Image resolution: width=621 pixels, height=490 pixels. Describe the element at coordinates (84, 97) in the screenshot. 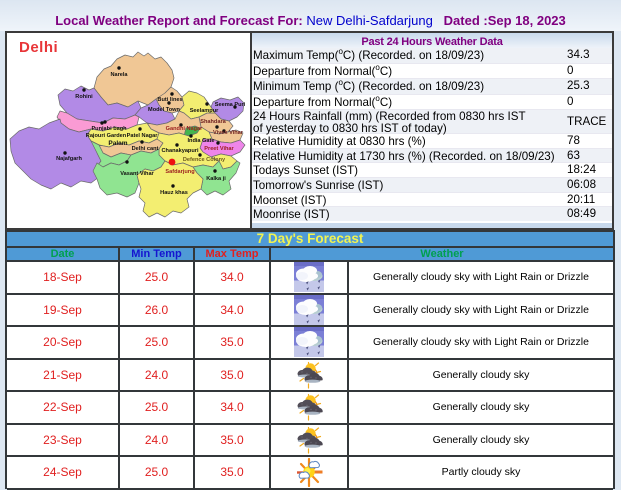

I see `svg-text: Rohini` at that location.